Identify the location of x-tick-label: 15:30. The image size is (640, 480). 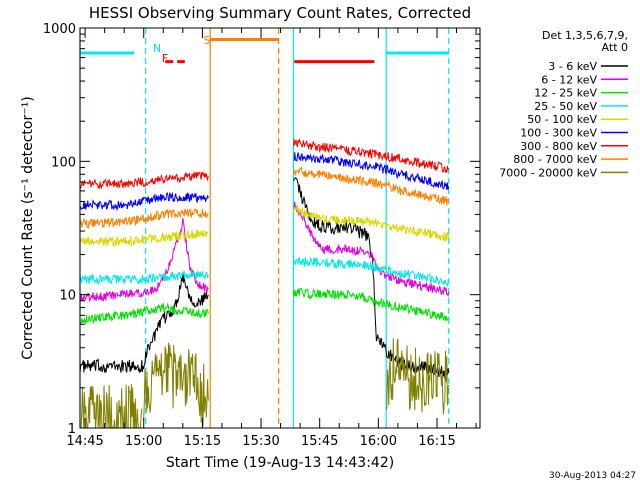
(260, 441).